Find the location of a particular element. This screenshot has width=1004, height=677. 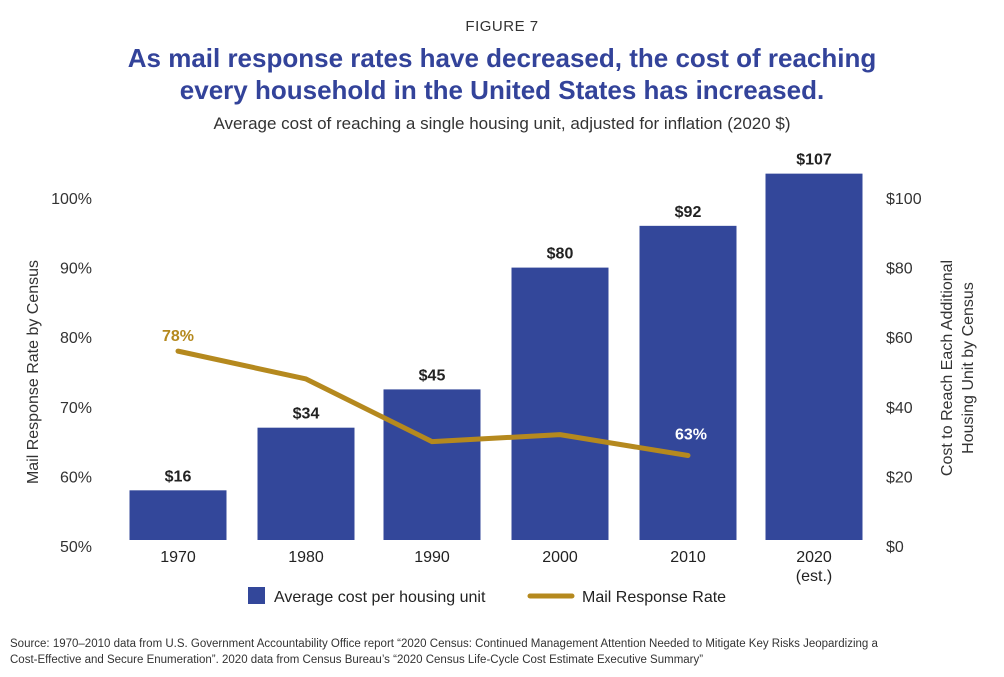

right-tick-label: $0 is located at coordinates (895, 547).